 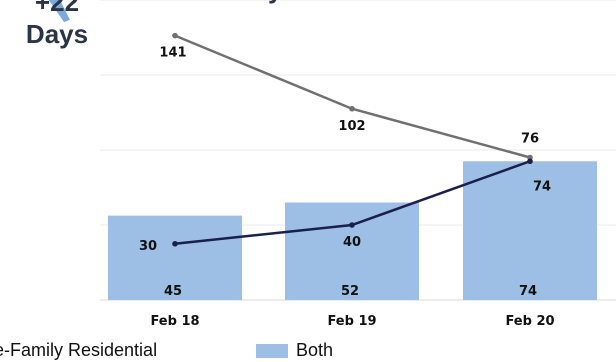 I want to click on days-delta: +22, so click(x=57, y=8).